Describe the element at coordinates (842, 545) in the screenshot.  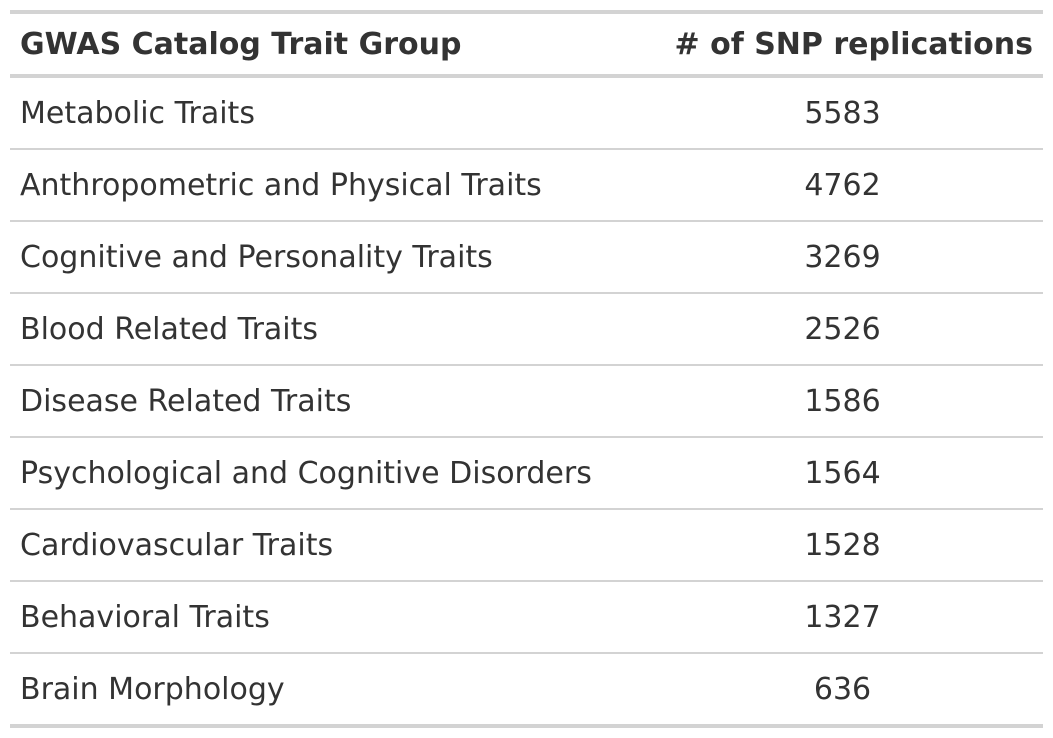
I see `snp-replications-cell: 1528` at that location.